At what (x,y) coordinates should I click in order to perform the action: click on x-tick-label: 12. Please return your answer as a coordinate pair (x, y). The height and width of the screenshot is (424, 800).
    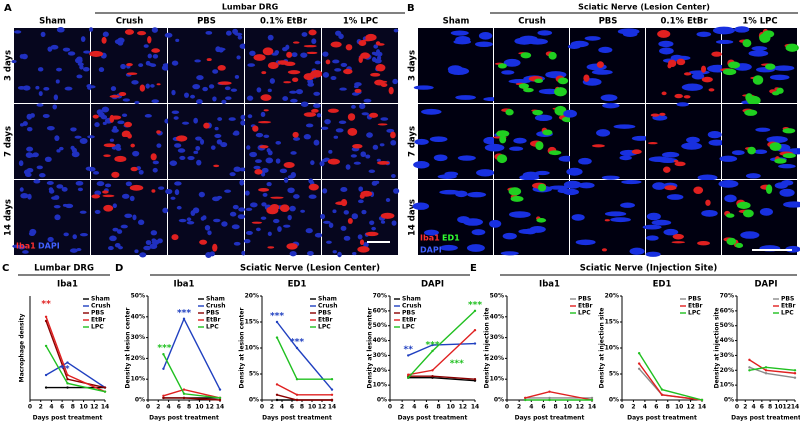
    Looking at the image, I should click on (463, 407).